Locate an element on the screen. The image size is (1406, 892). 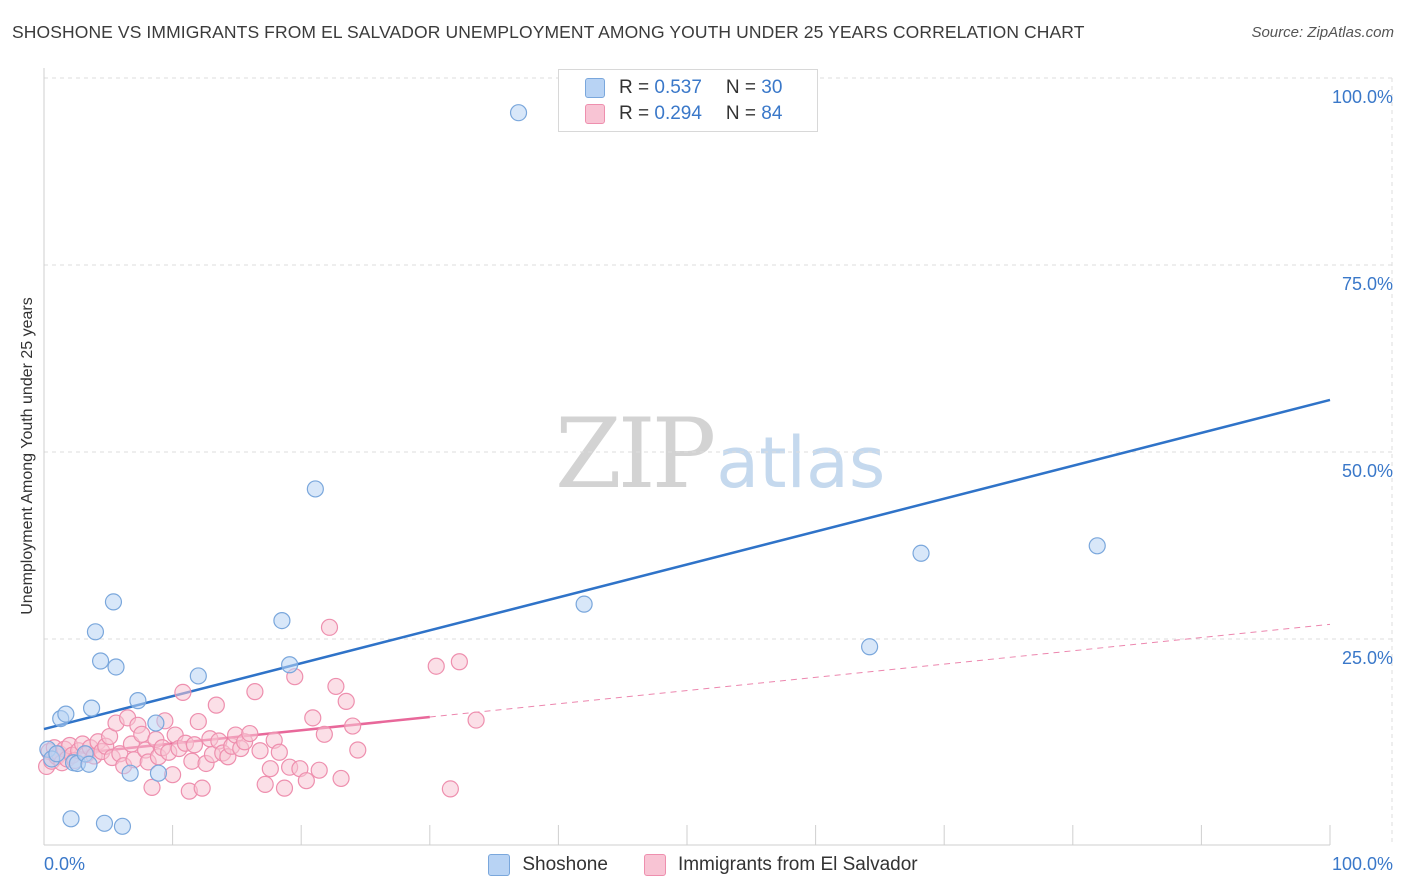
series-swatch-salvador is located at coordinates (654, 865).